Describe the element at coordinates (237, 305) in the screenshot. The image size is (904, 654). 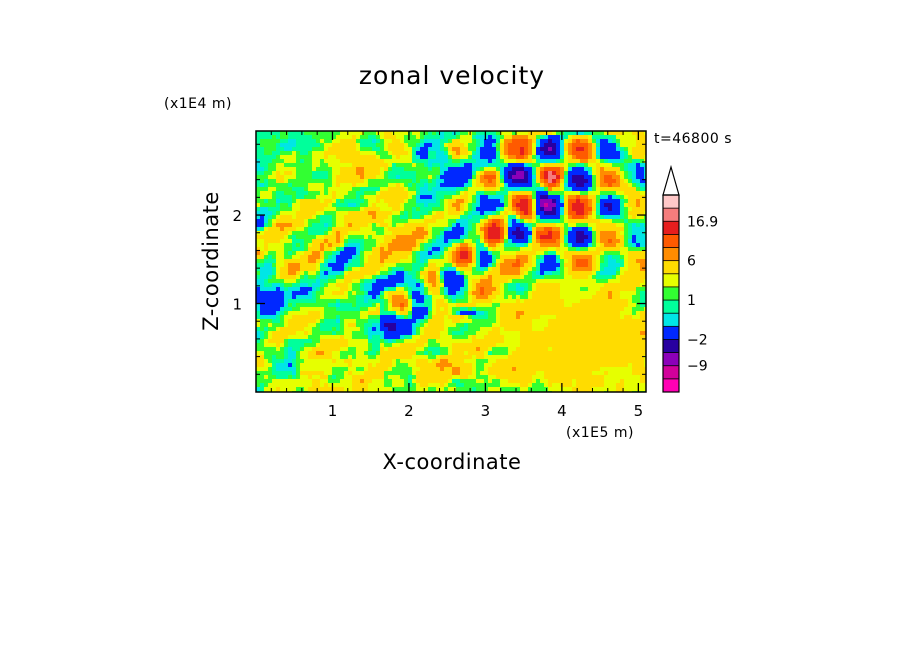
I see `y-tick-label: 1` at that location.